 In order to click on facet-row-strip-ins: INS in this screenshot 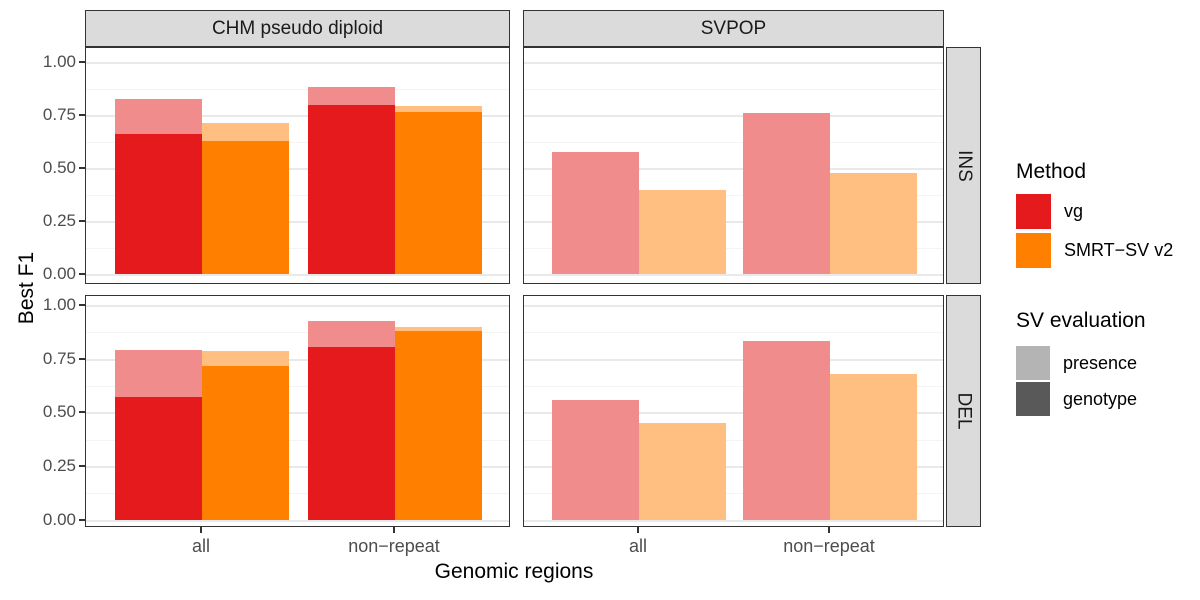, I will do `click(963, 165)`.